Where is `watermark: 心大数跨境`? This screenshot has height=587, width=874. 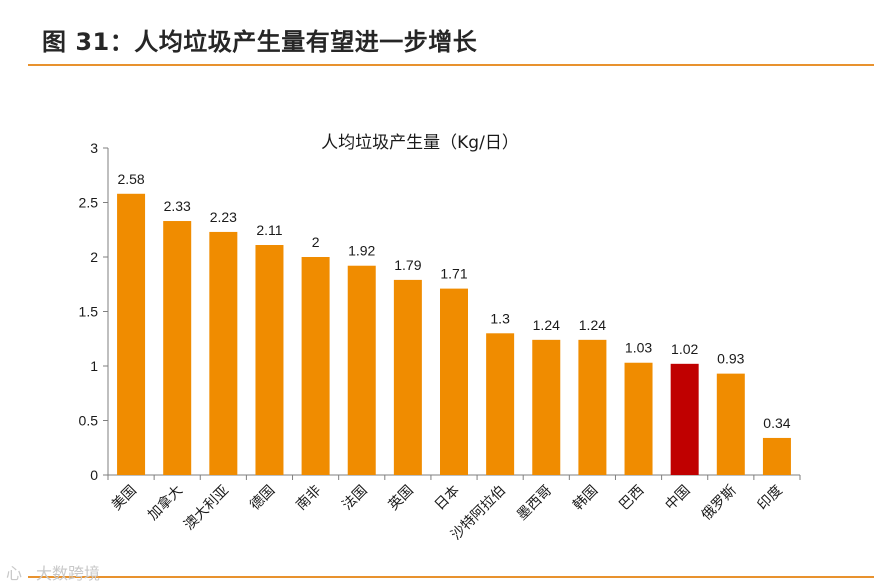 watermark: 心大数跨境 is located at coordinates (53, 572).